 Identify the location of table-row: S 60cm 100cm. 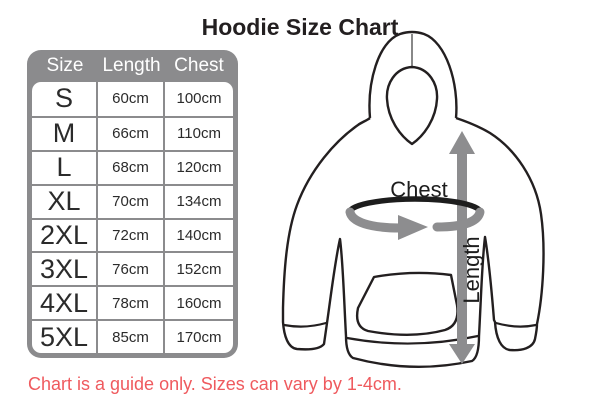
(132, 99).